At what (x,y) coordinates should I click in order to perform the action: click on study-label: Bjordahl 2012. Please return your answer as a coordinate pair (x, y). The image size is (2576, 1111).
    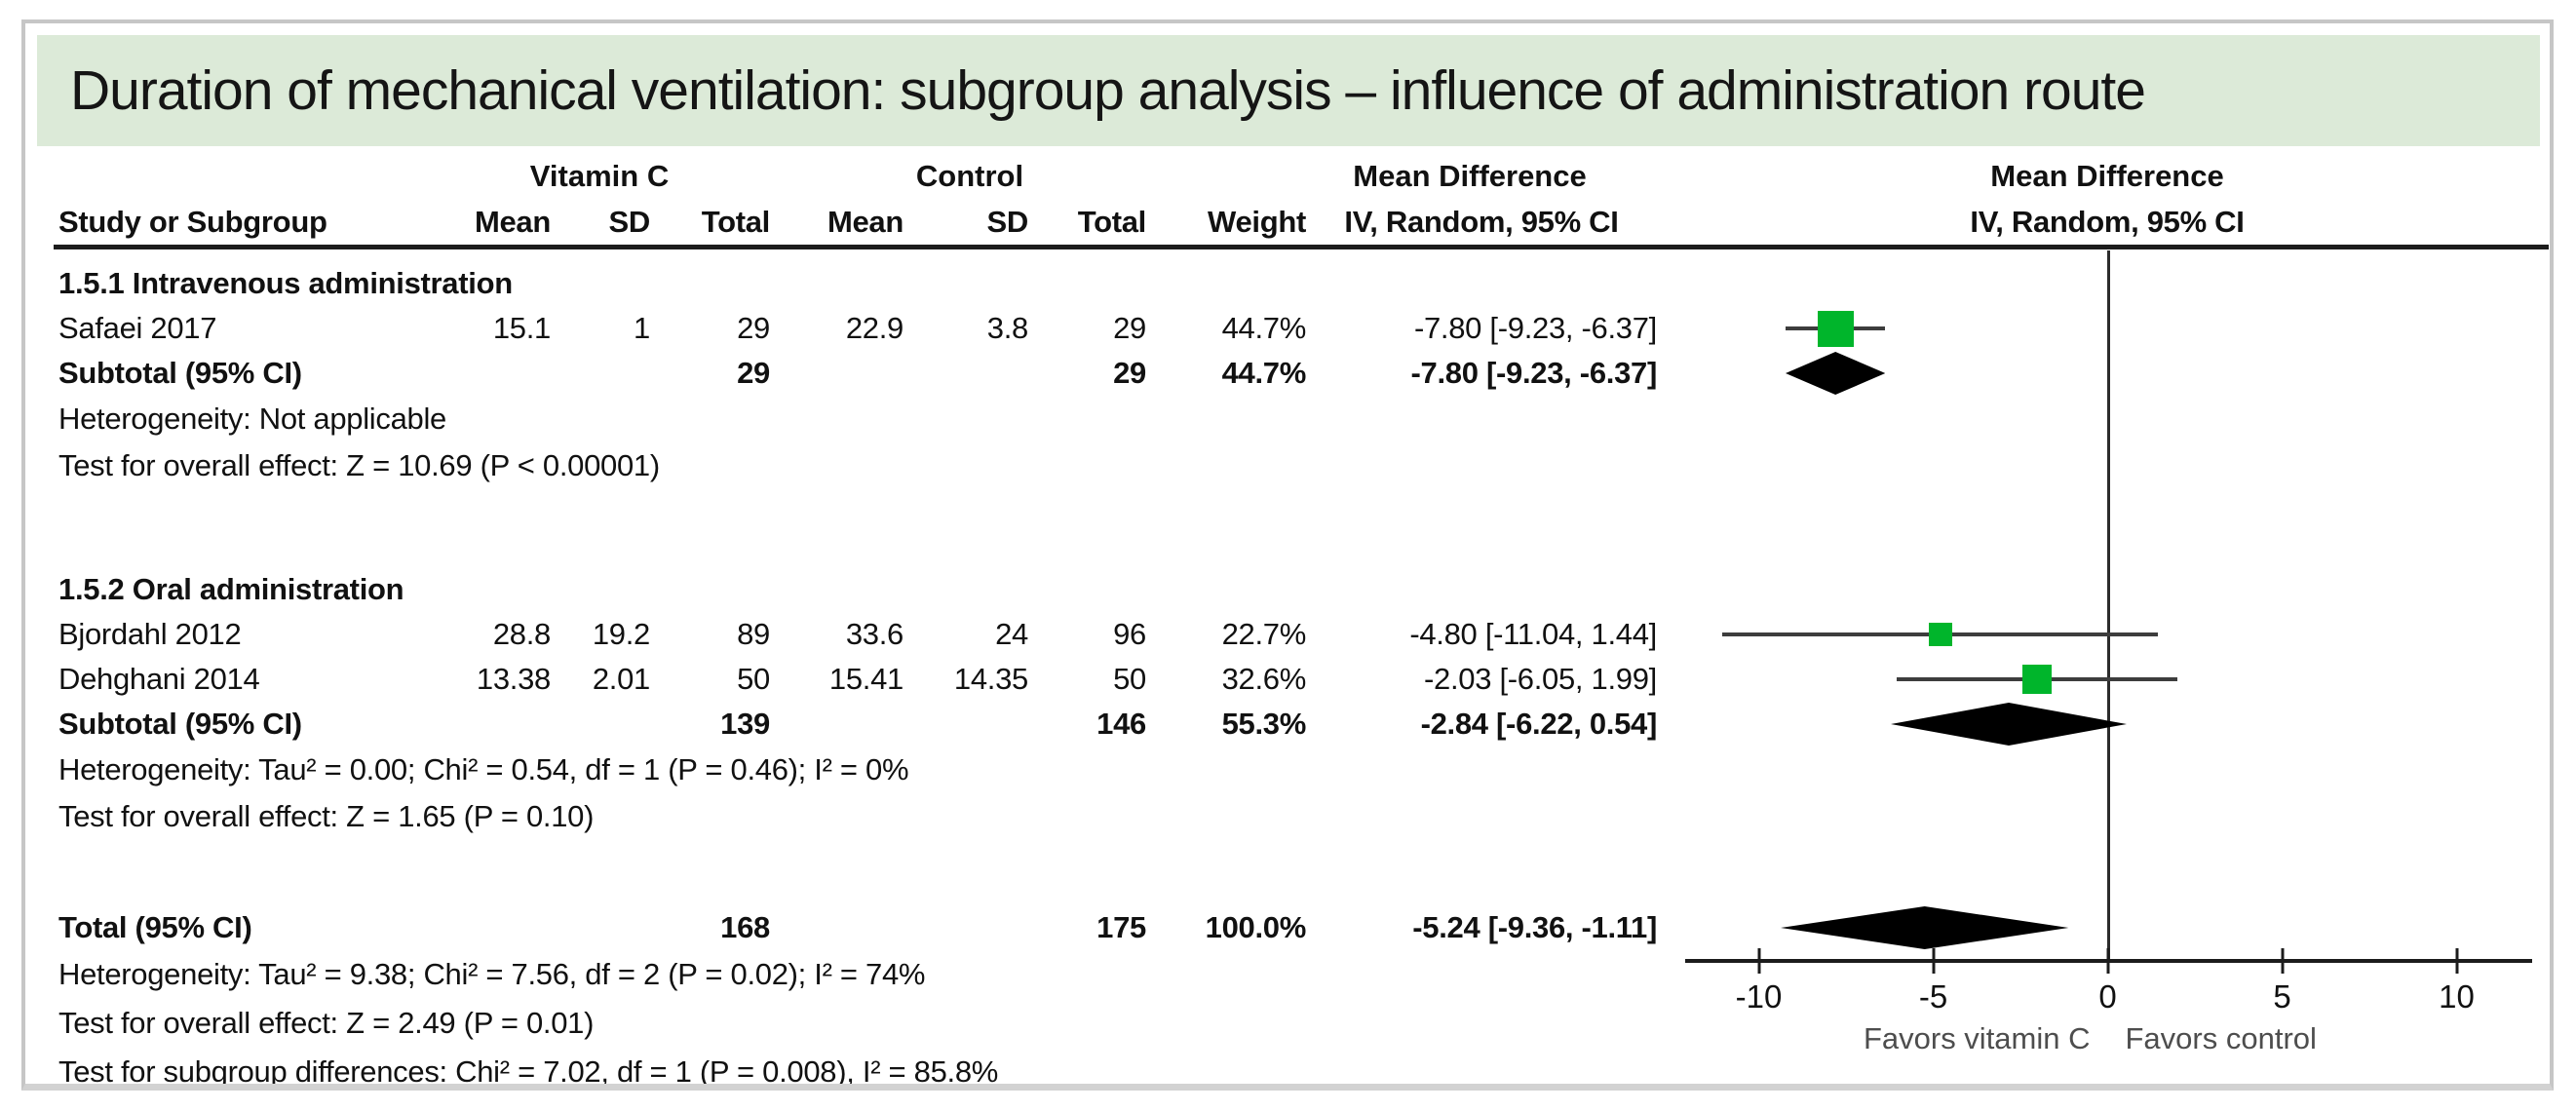
    Looking at the image, I should click on (150, 634).